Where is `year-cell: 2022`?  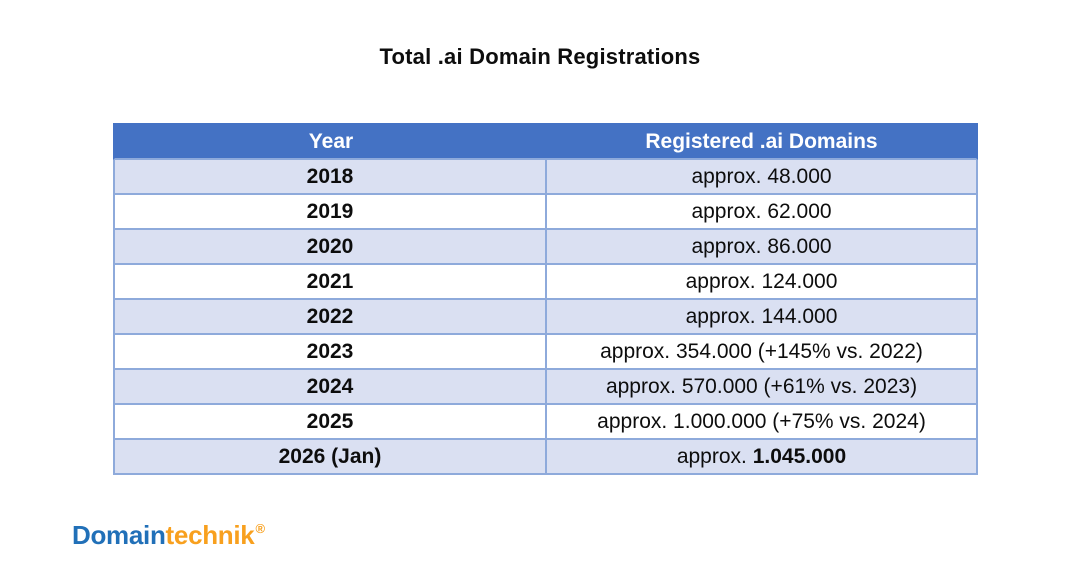
year-cell: 2022 is located at coordinates (330, 317).